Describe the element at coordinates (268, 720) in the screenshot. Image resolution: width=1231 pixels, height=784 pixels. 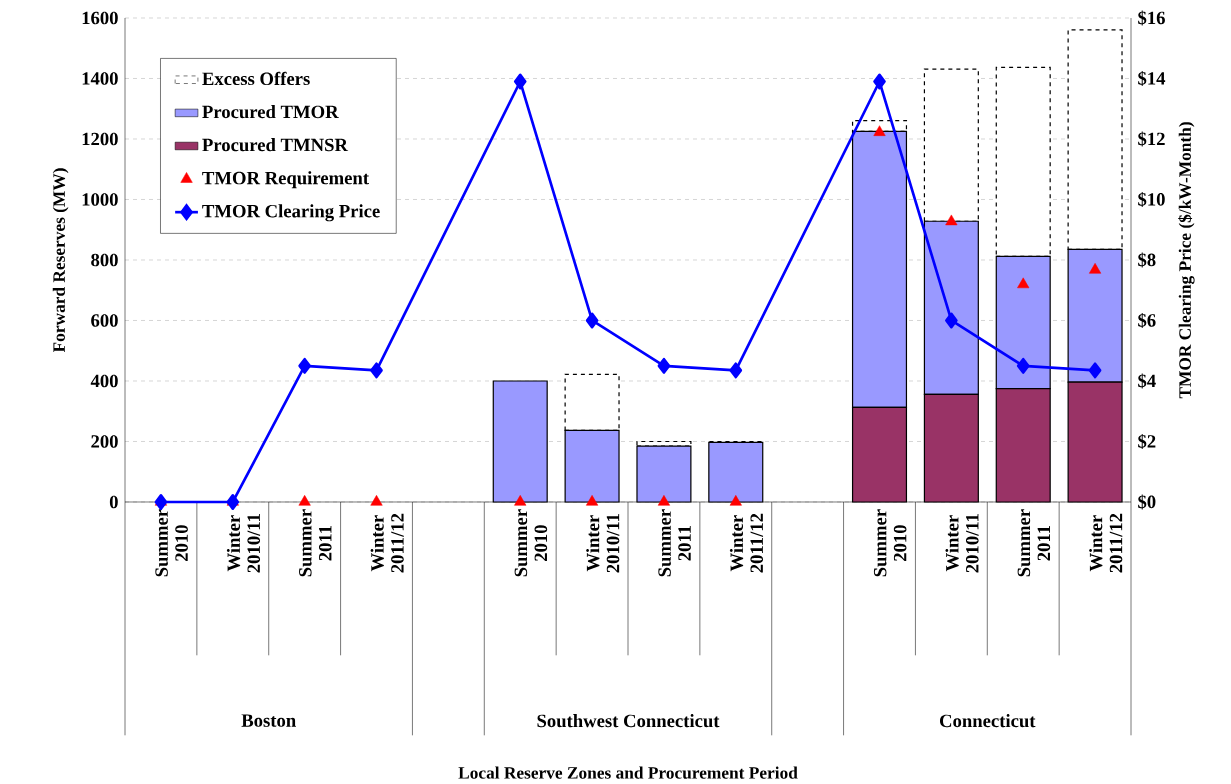
I see `text: Boston` at that location.